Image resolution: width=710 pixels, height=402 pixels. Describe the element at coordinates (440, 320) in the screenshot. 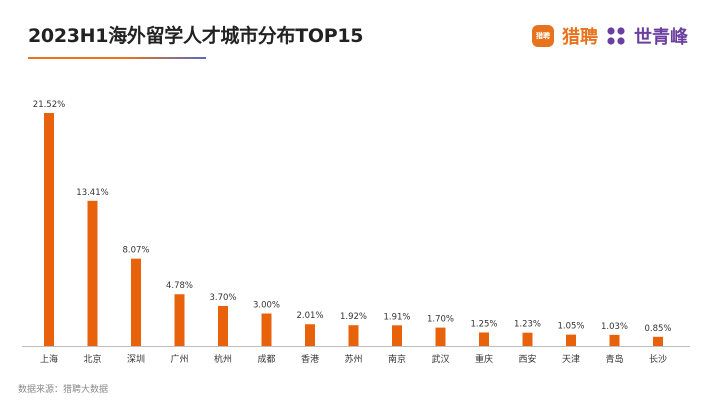

I see `value-label: 1.70%` at that location.